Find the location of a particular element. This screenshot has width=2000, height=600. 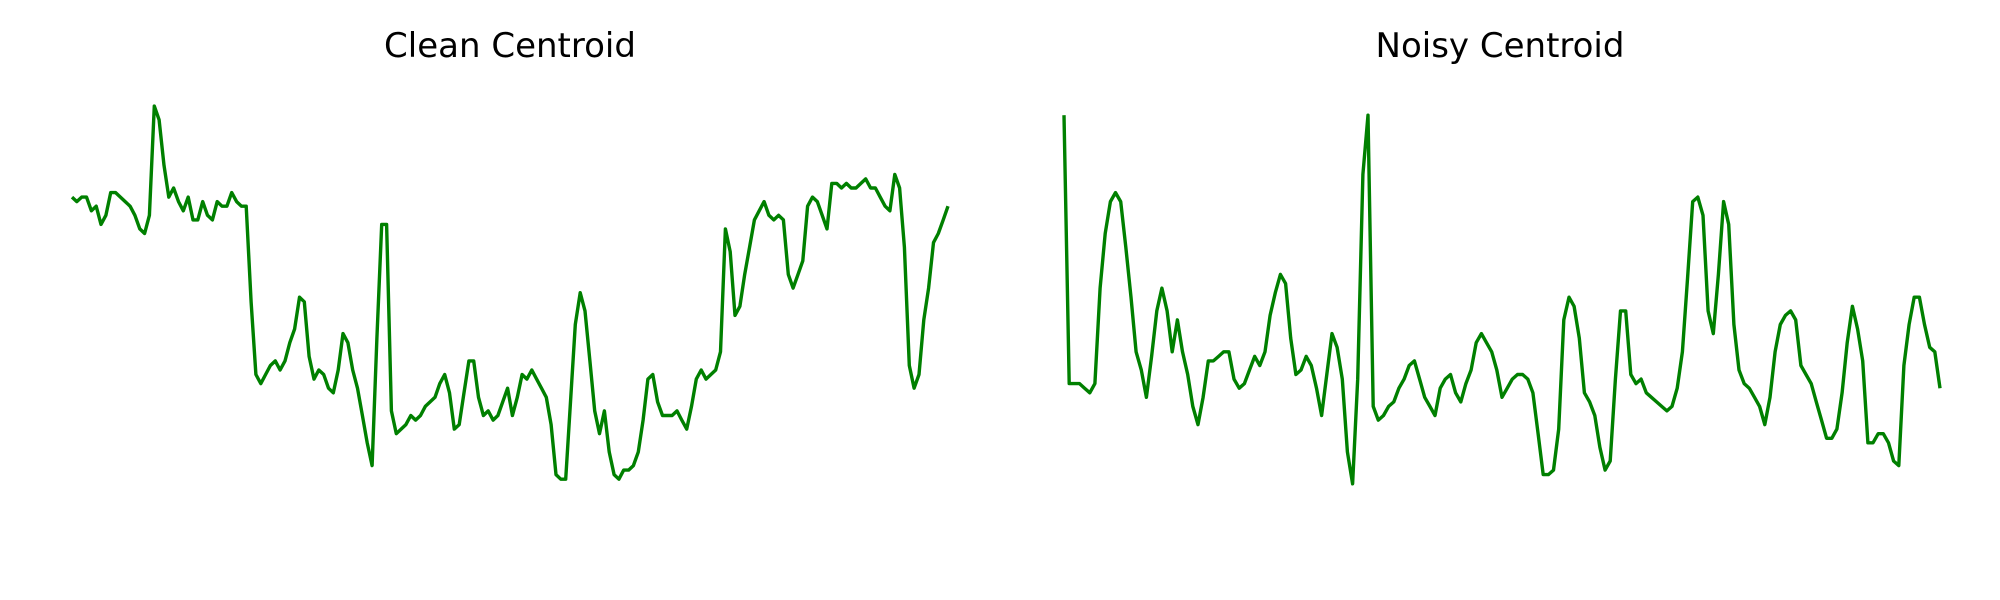

chart-title-noisy-centroid: Noisy Centroid is located at coordinates (1500, 46).